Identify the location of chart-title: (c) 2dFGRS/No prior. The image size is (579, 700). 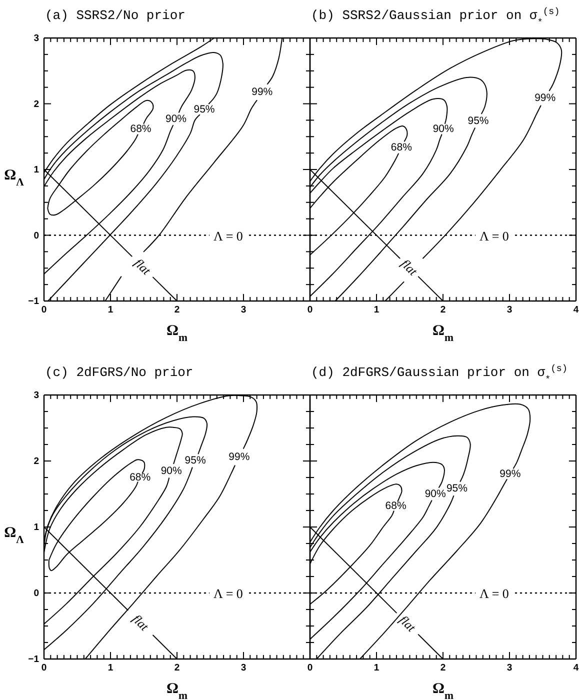
(119, 372).